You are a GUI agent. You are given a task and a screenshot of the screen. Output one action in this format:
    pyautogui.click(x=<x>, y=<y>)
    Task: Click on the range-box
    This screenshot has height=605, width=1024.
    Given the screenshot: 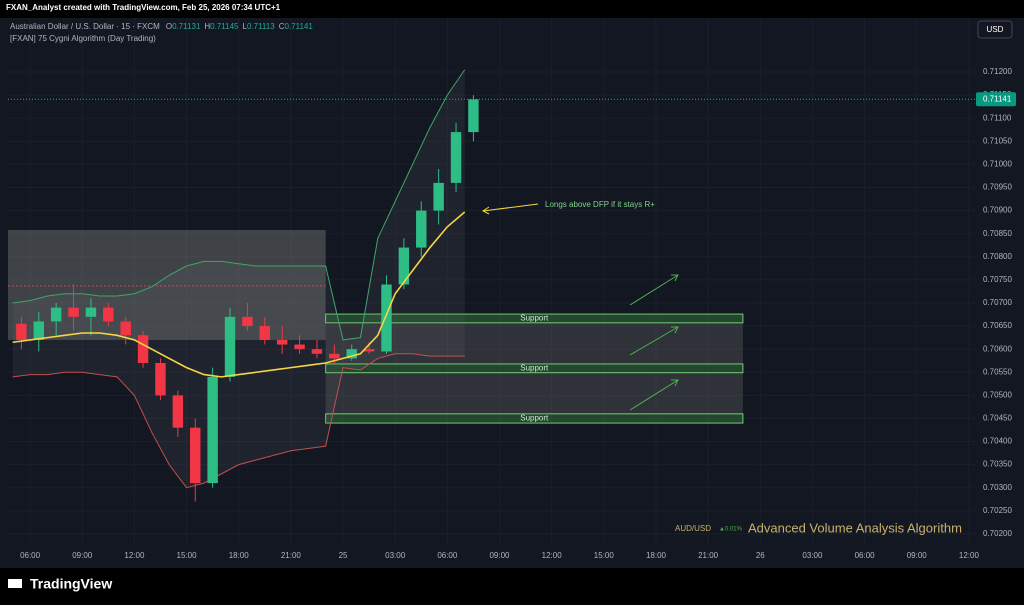 What is the action you would take?
    pyautogui.click(x=167, y=285)
    